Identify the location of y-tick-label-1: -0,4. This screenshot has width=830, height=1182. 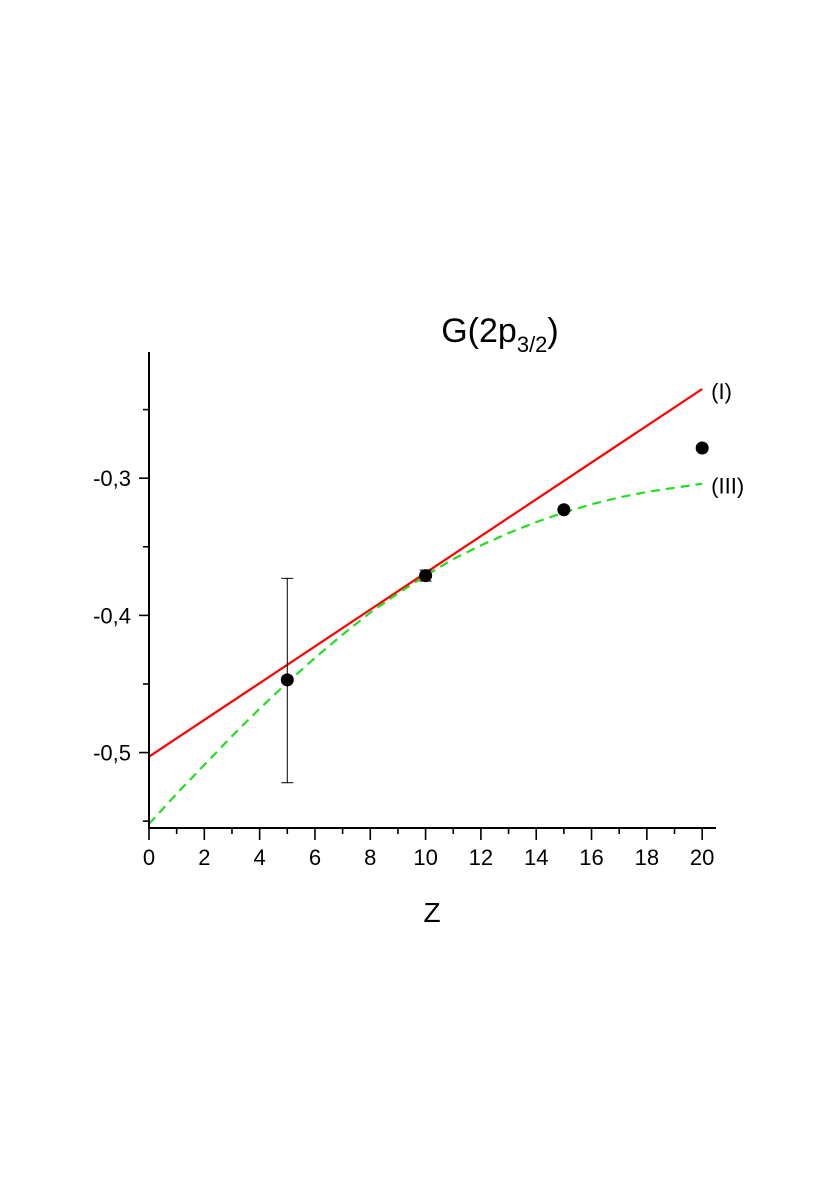
(112, 615).